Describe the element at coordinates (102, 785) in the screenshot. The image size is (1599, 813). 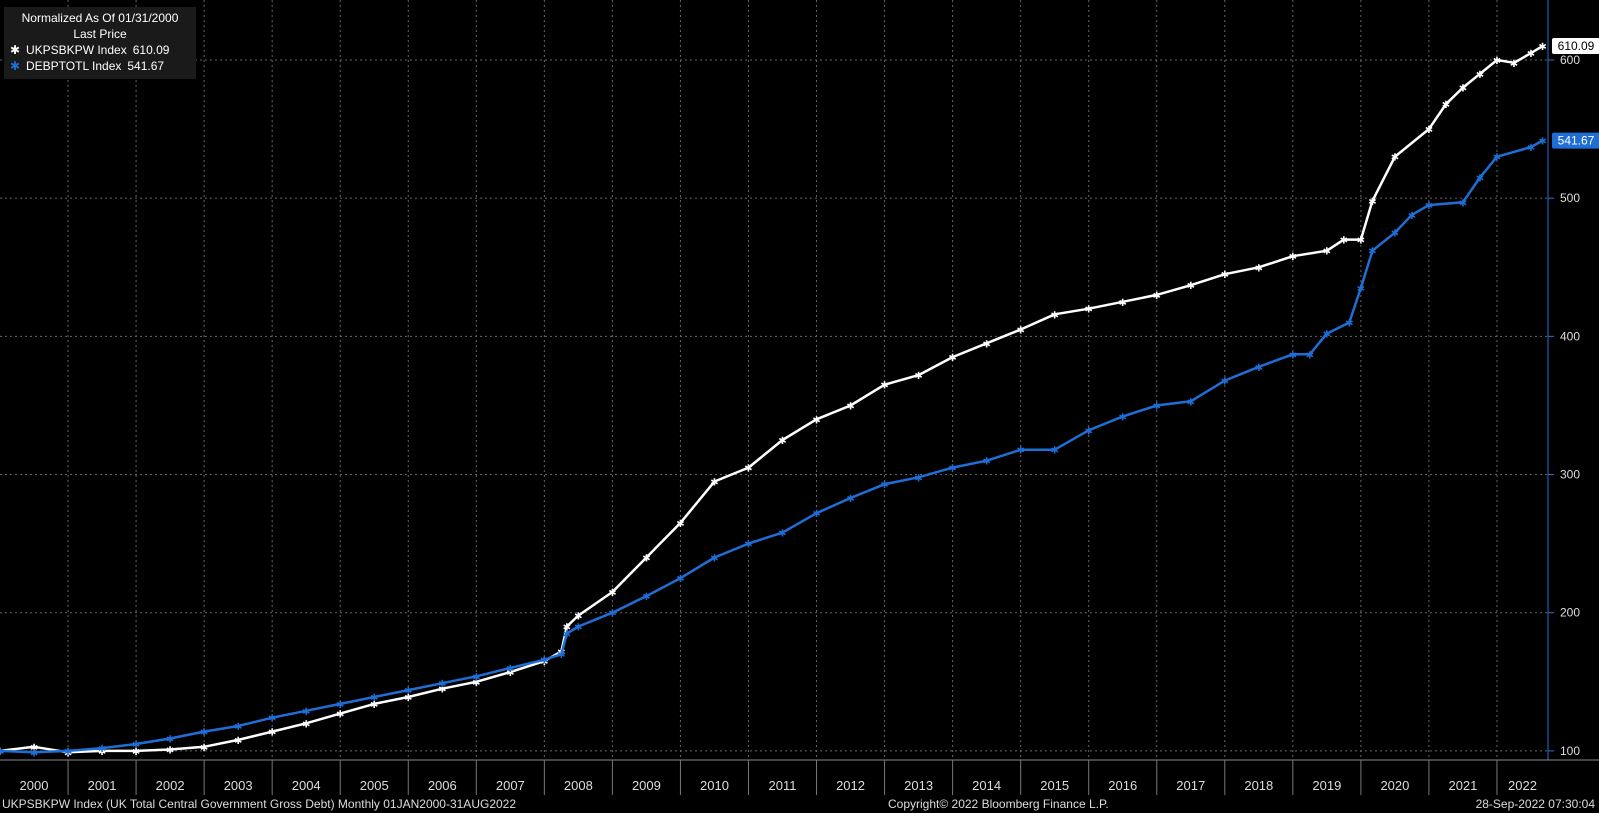
I see `x-tick-label: 2001` at that location.